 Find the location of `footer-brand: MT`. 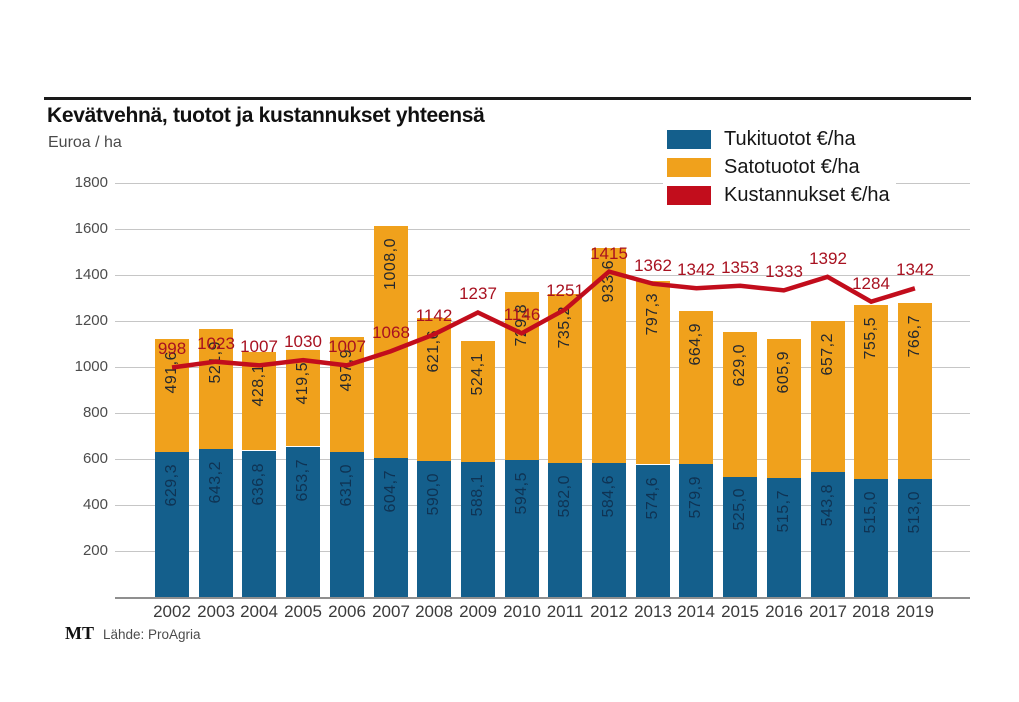

footer-brand: MT is located at coordinates (79, 633).